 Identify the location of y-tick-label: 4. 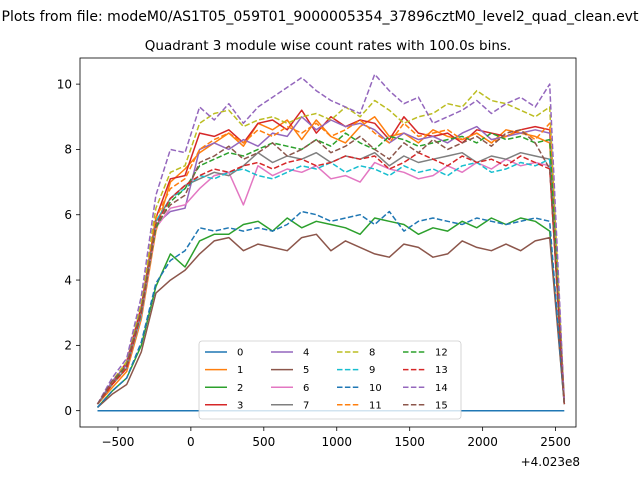
(68, 280).